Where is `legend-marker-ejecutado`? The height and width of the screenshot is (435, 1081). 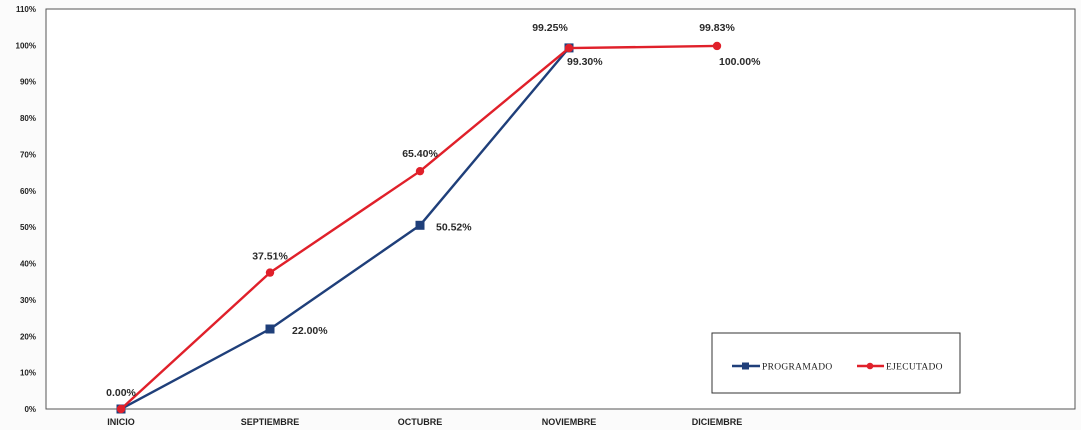 legend-marker-ejecutado is located at coordinates (870, 366).